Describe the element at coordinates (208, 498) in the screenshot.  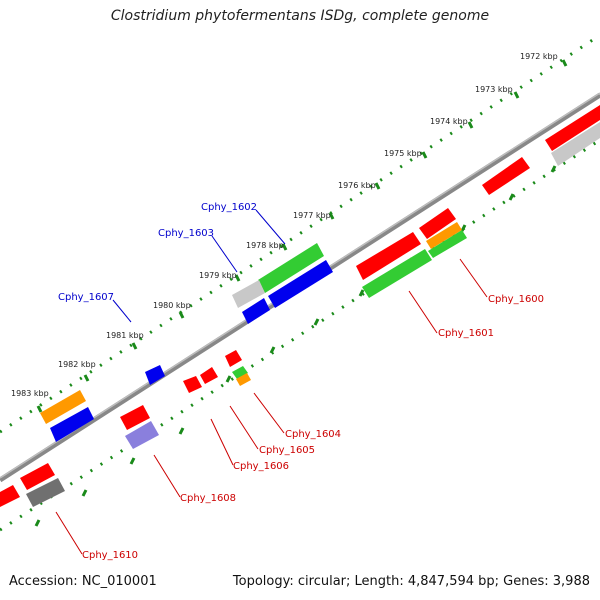
I see `gene-label-cphy-1608: Cphy_1608` at that location.